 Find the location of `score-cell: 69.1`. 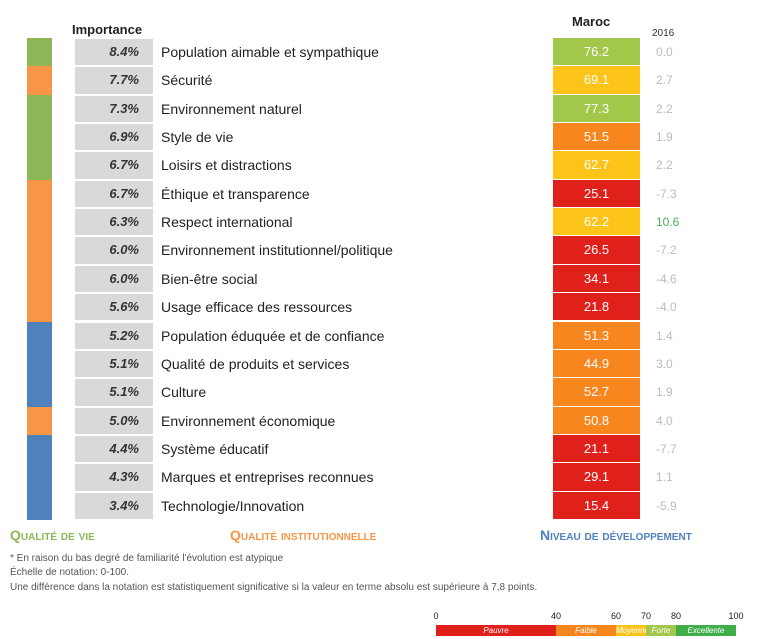

score-cell: 69.1 is located at coordinates (596, 80).